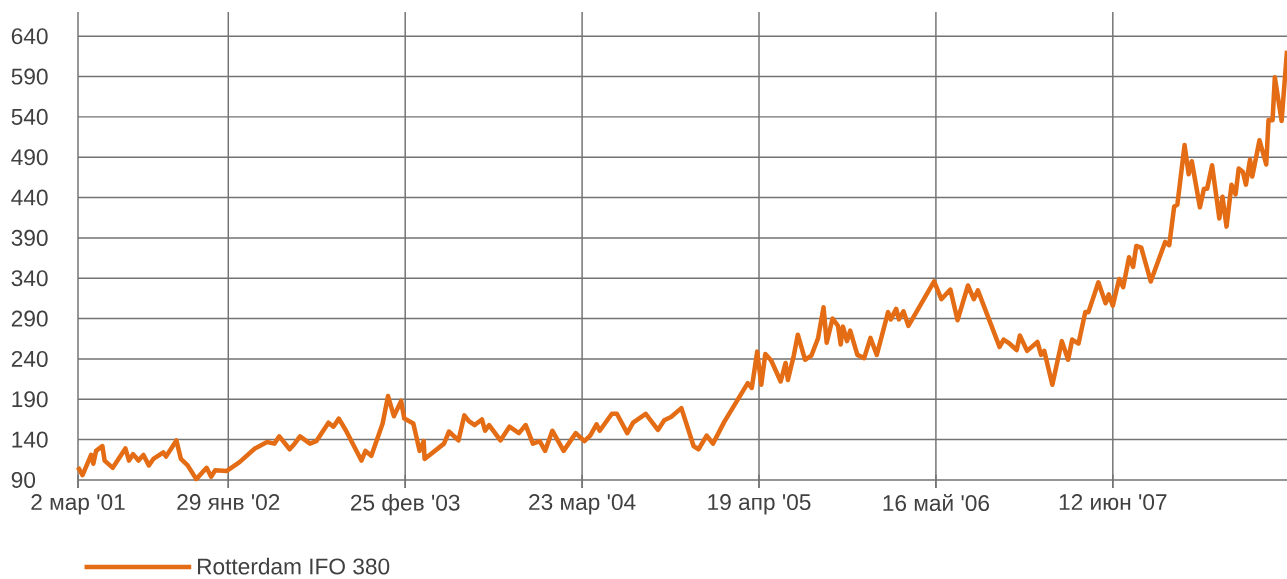  I want to click on y-tick-label: 190, so click(30, 399).